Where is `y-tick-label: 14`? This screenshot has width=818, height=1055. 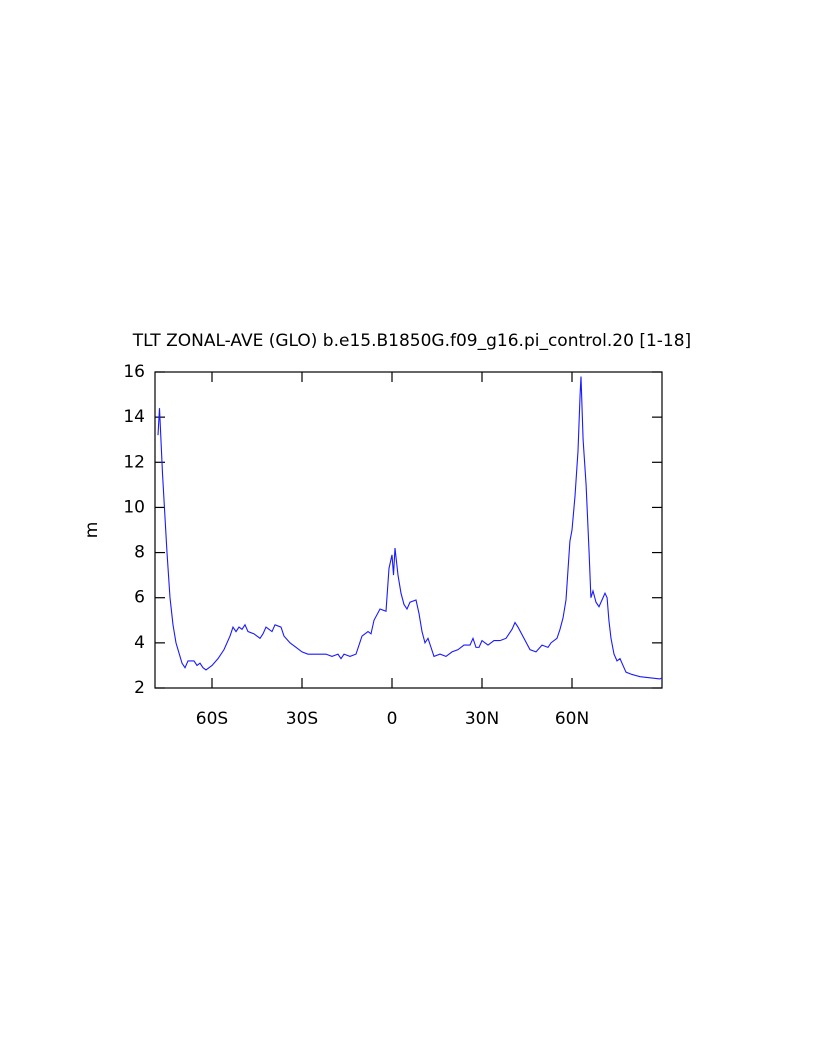 y-tick-label: 14 is located at coordinates (134, 417).